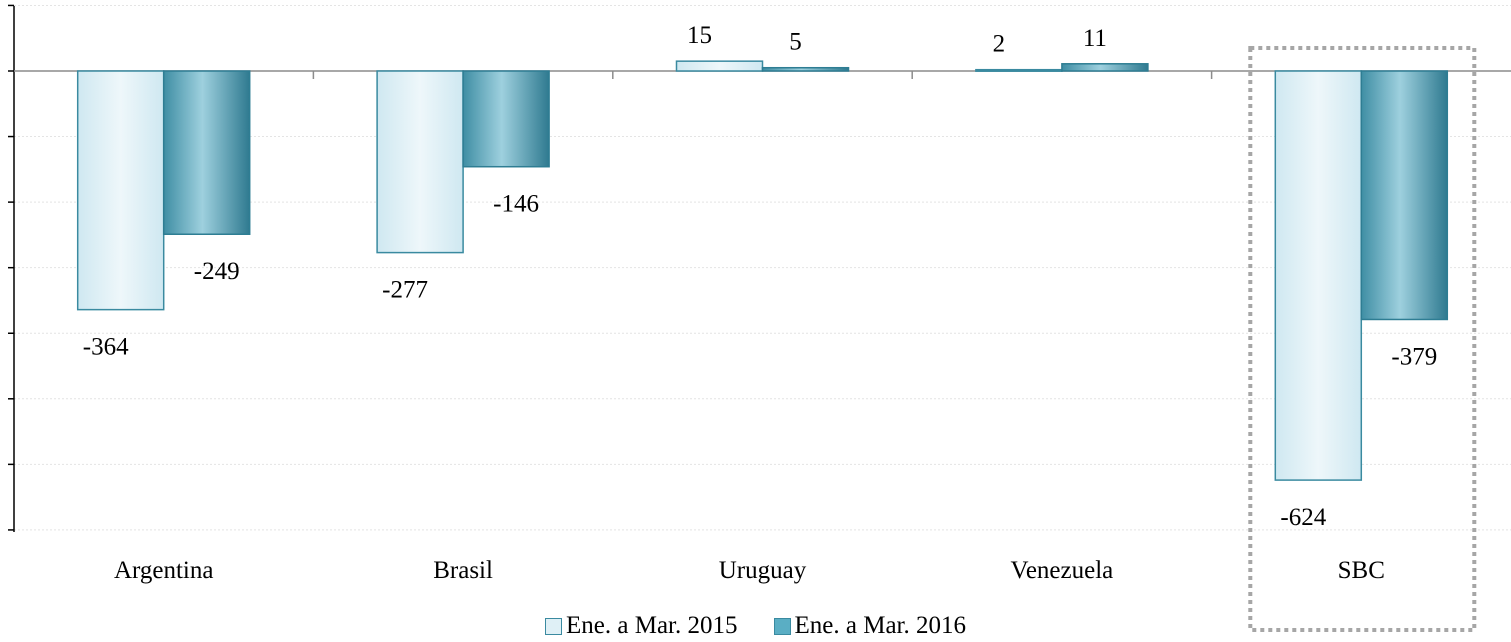 Image resolution: width=1511 pixels, height=642 pixels. Describe the element at coordinates (699, 35) in the screenshot. I see `data-label-uruguay-series-1: 15` at that location.